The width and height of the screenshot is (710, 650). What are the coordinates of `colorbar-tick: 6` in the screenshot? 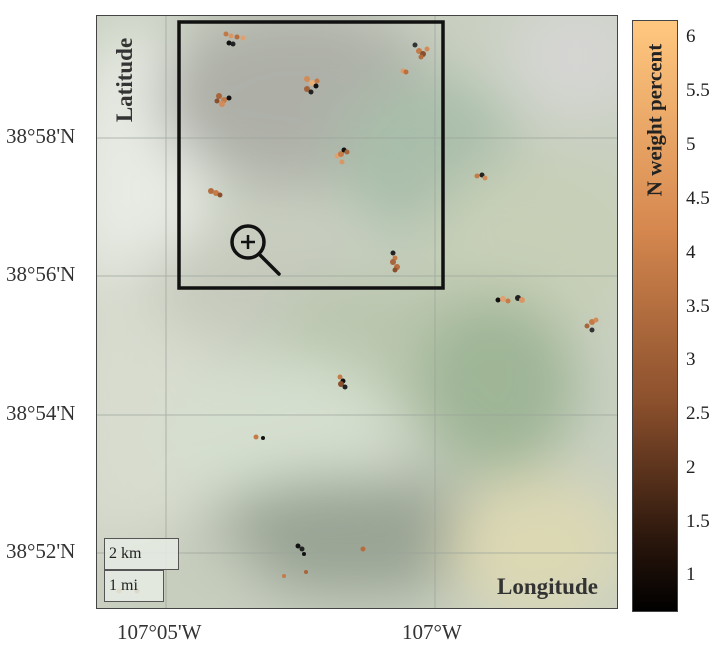 It's located at (691, 36).